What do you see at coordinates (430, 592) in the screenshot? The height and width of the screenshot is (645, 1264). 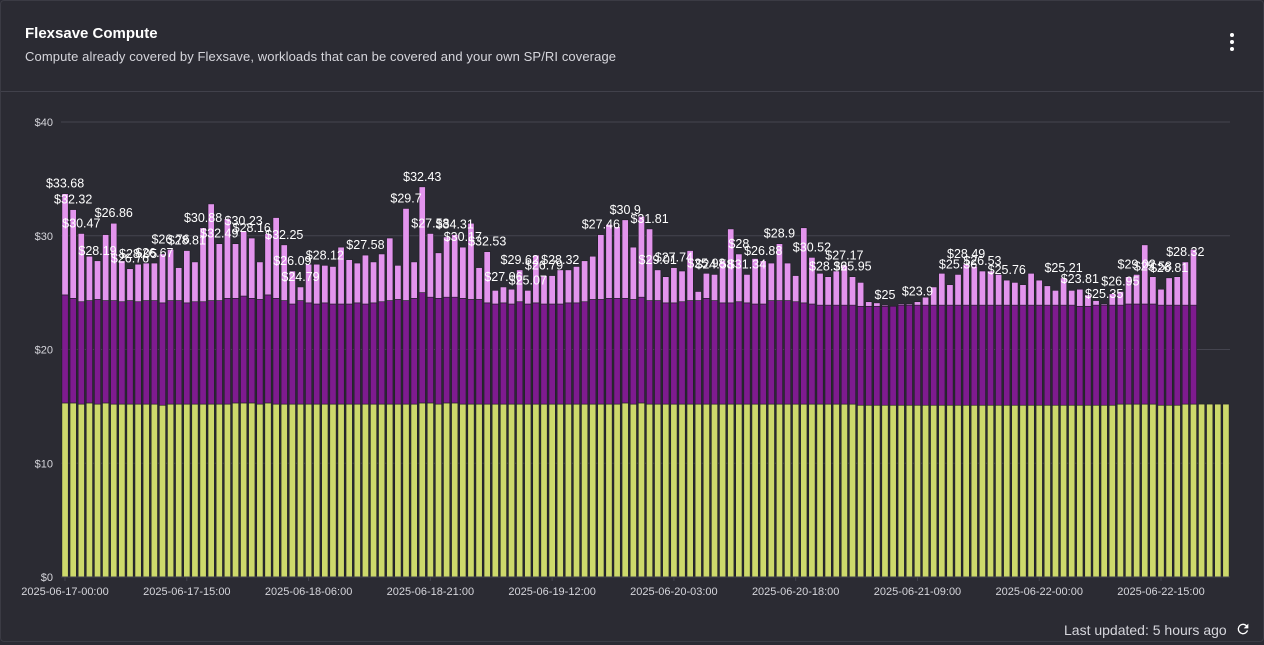 I see `x-tick-label: 2025-06-18-21:00` at bounding box center [430, 592].